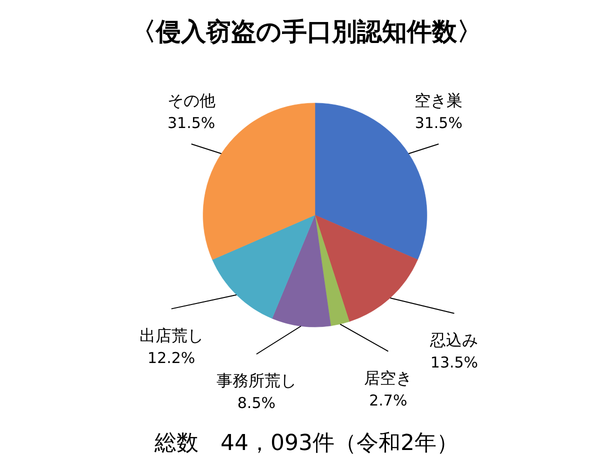 This screenshot has width=613, height=470. What do you see at coordinates (438, 100) in the screenshot?
I see `slice-label: 空き巣` at bounding box center [438, 100].